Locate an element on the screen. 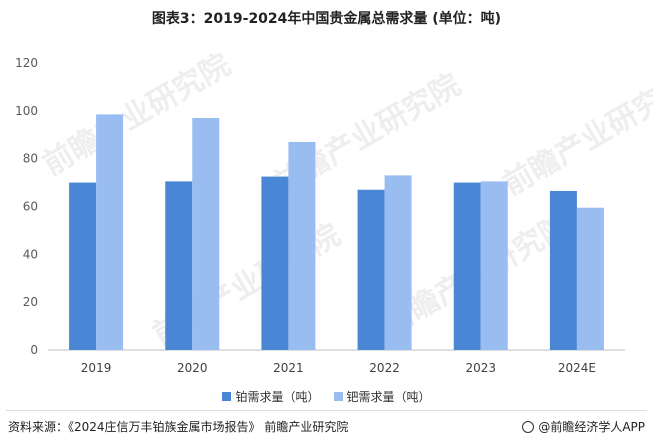 The image size is (653, 448). brand: @前瞻经济学人APP is located at coordinates (583, 426).